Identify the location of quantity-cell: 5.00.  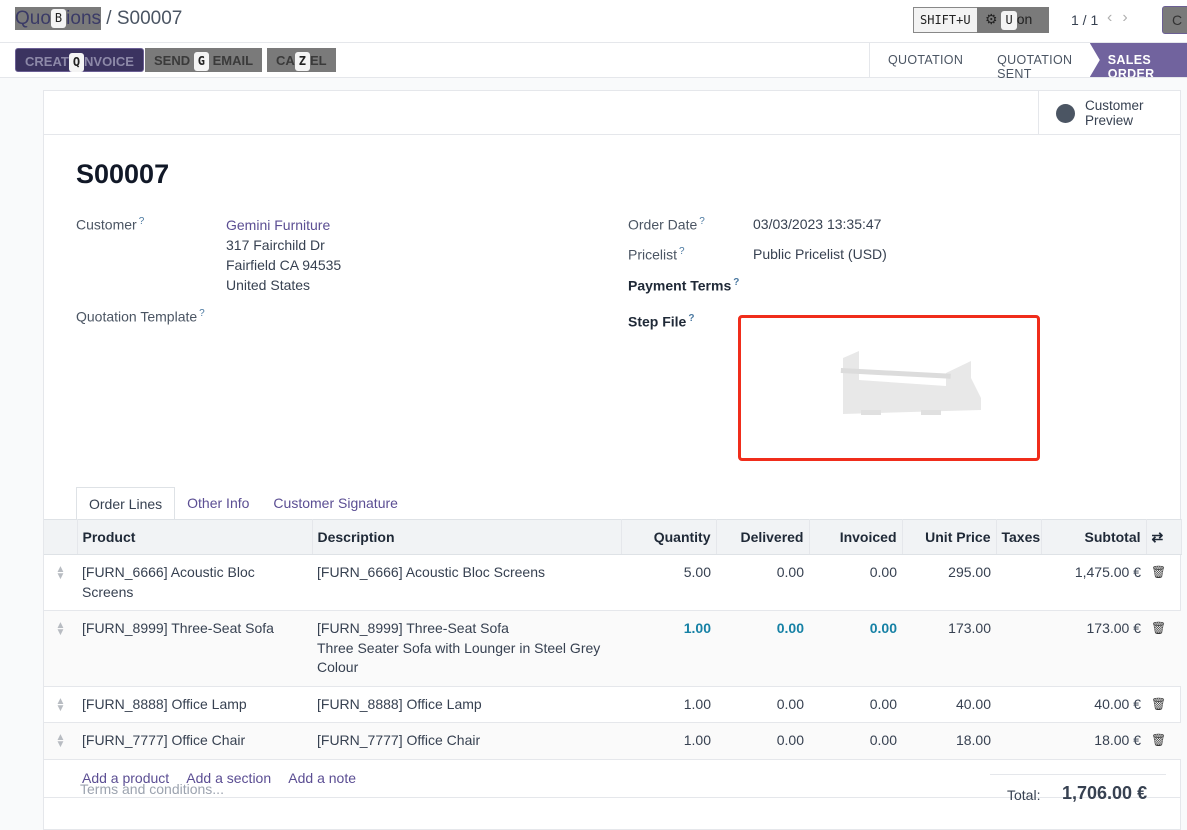
(668, 582).